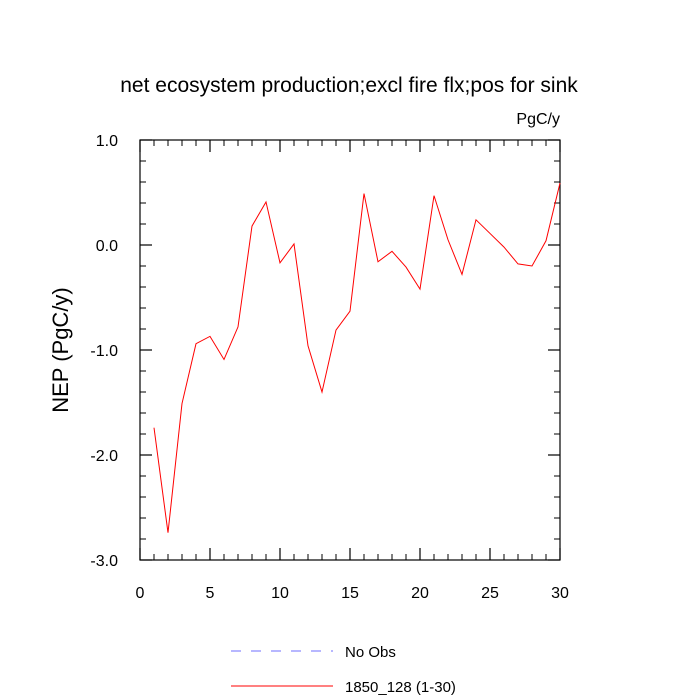 This screenshot has height=700, width=700. Describe the element at coordinates (400, 687) in the screenshot. I see `legend-label: 1850_128 (1-30)` at that location.